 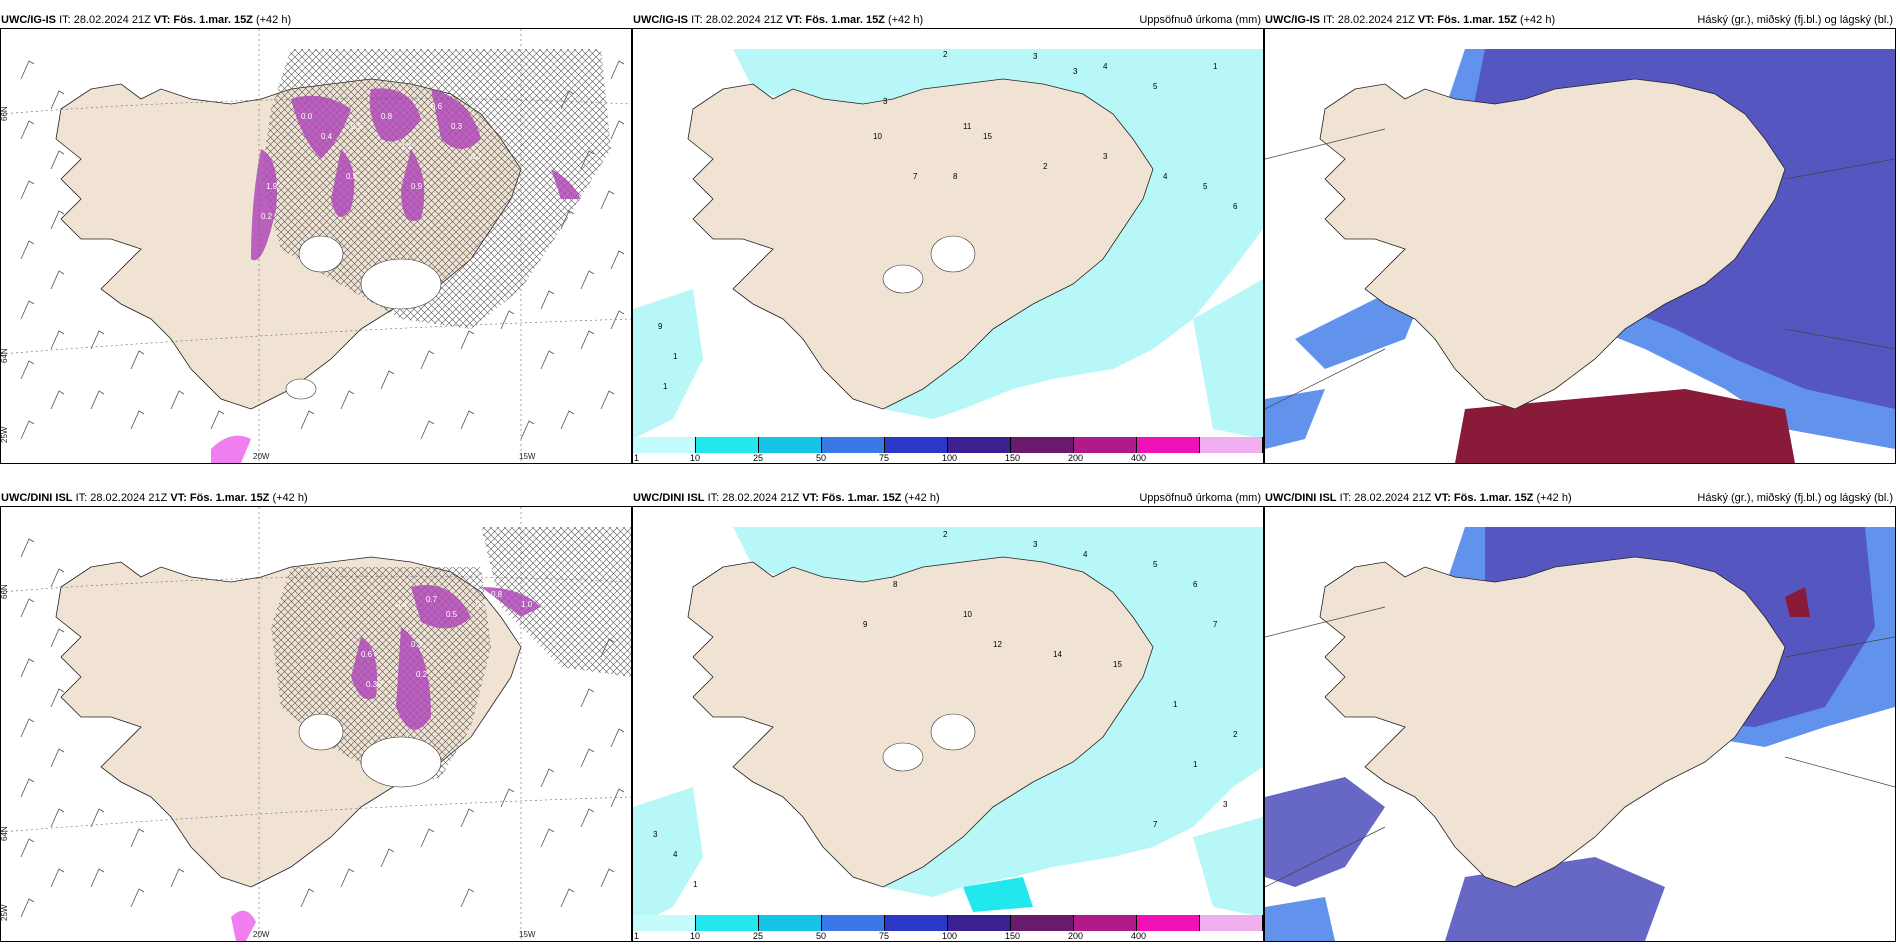 What do you see at coordinates (322, 728) in the screenshot?
I see `wind-barbs` at bounding box center [322, 728].